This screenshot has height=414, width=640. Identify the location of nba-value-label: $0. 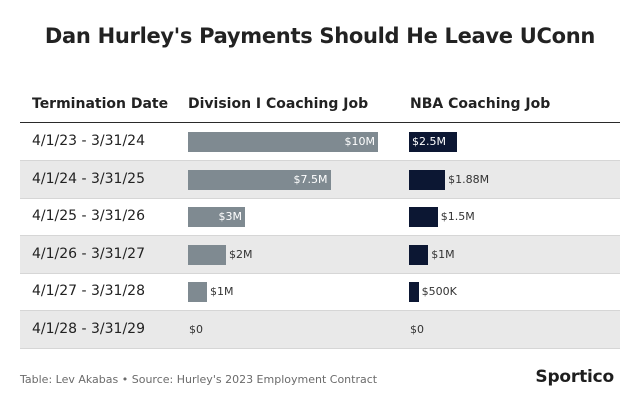
(417, 329).